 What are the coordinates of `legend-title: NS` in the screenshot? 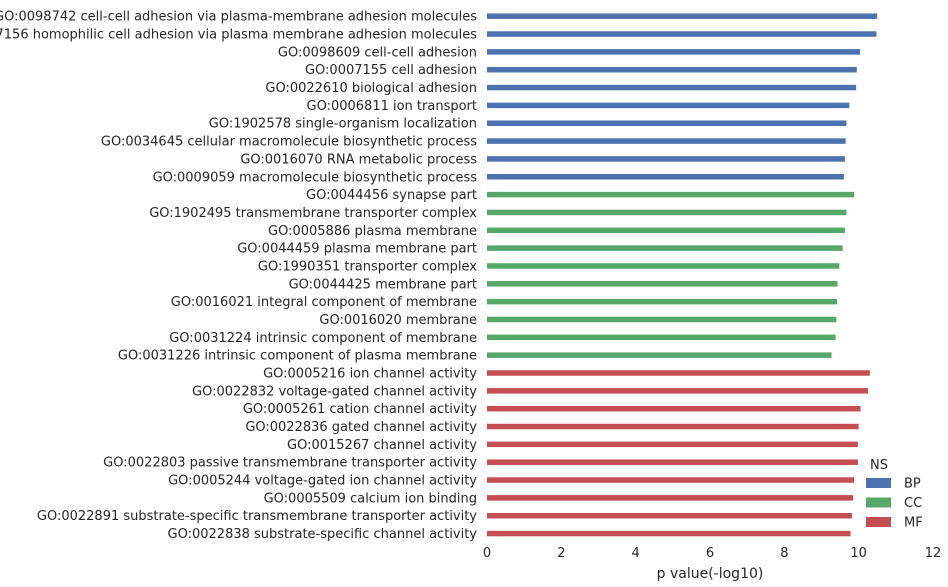 It's located at (879, 465).